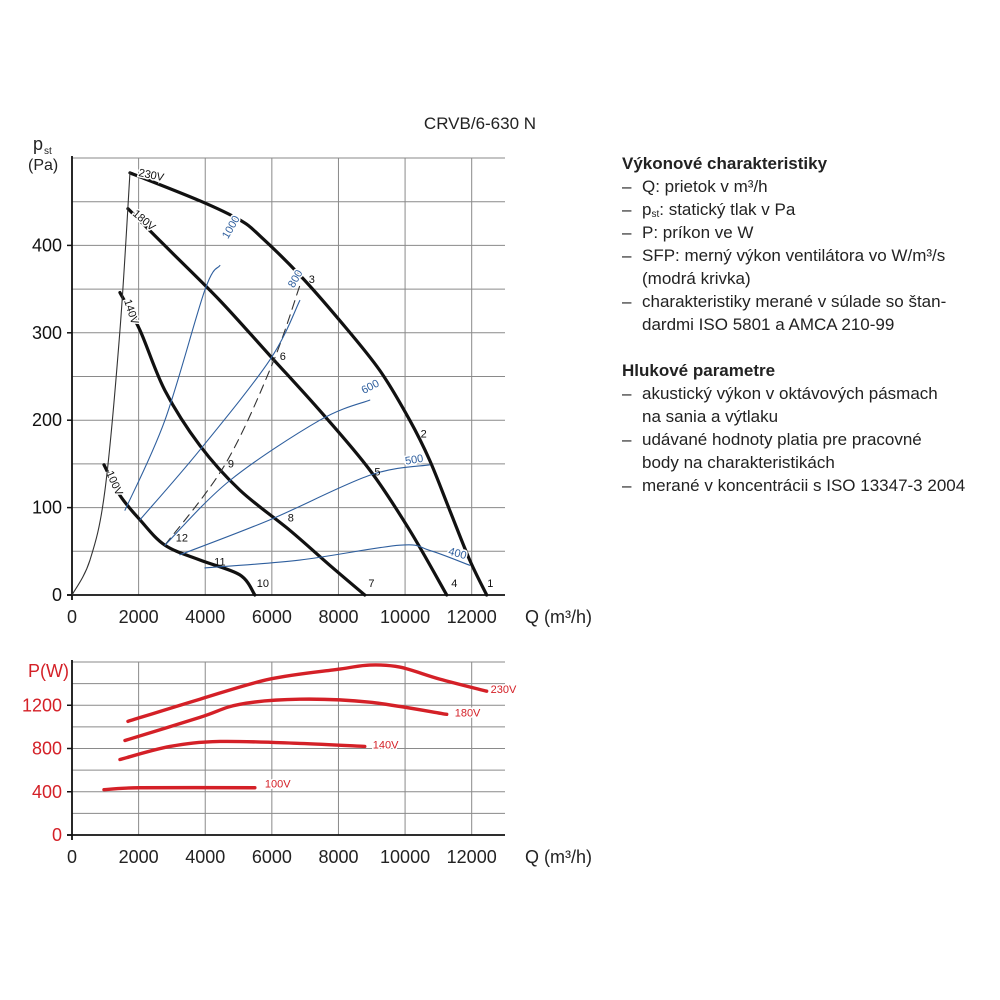  I want to click on list-item: – pst: statický tlak v Pa, so click(807, 209).